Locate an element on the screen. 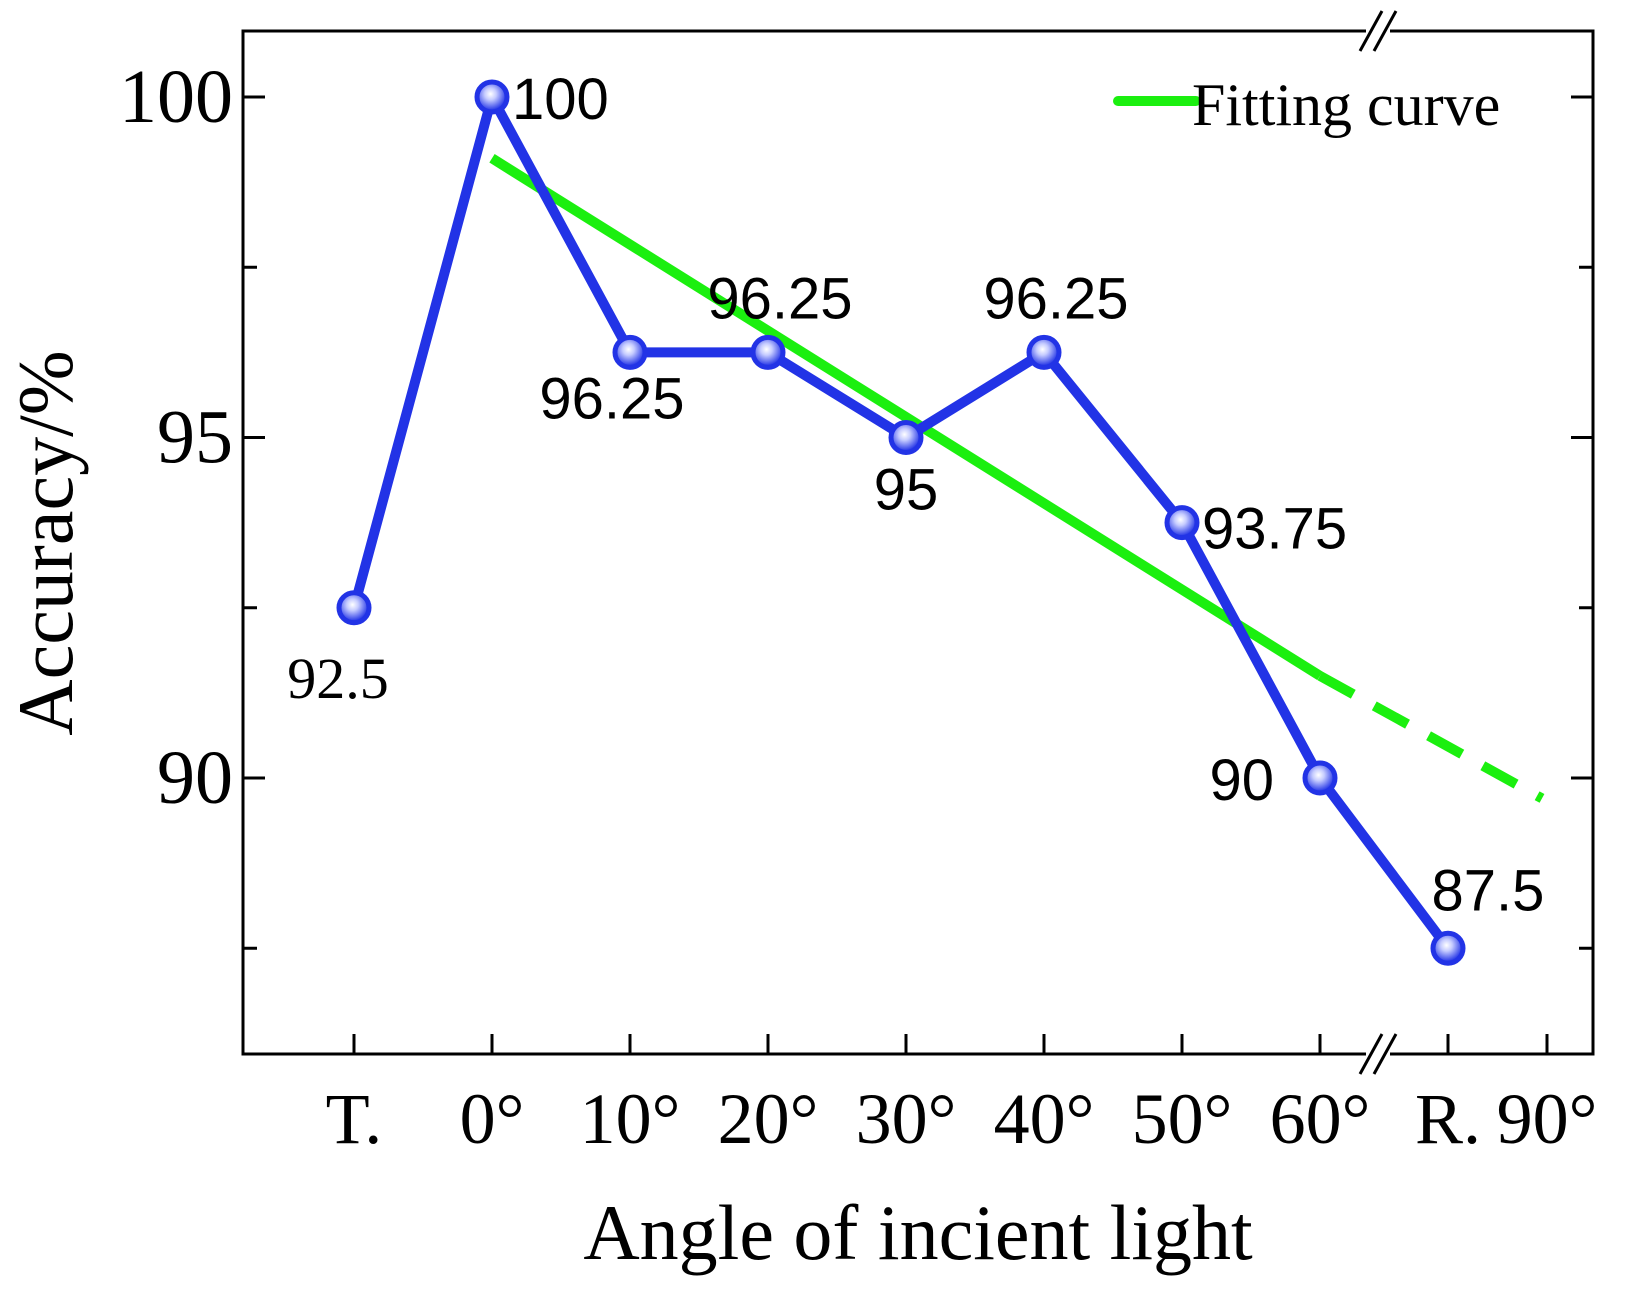  x-tick-label-R-8: R. is located at coordinates (1448, 1119).